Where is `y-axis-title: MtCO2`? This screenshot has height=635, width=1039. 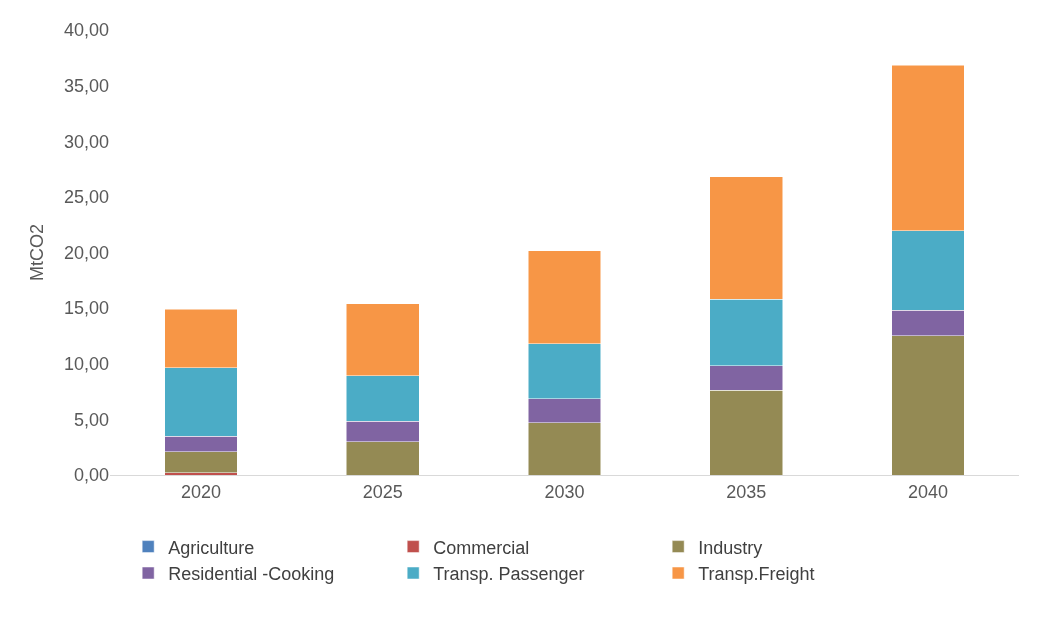 y-axis-title: MtCO2 is located at coordinates (37, 252).